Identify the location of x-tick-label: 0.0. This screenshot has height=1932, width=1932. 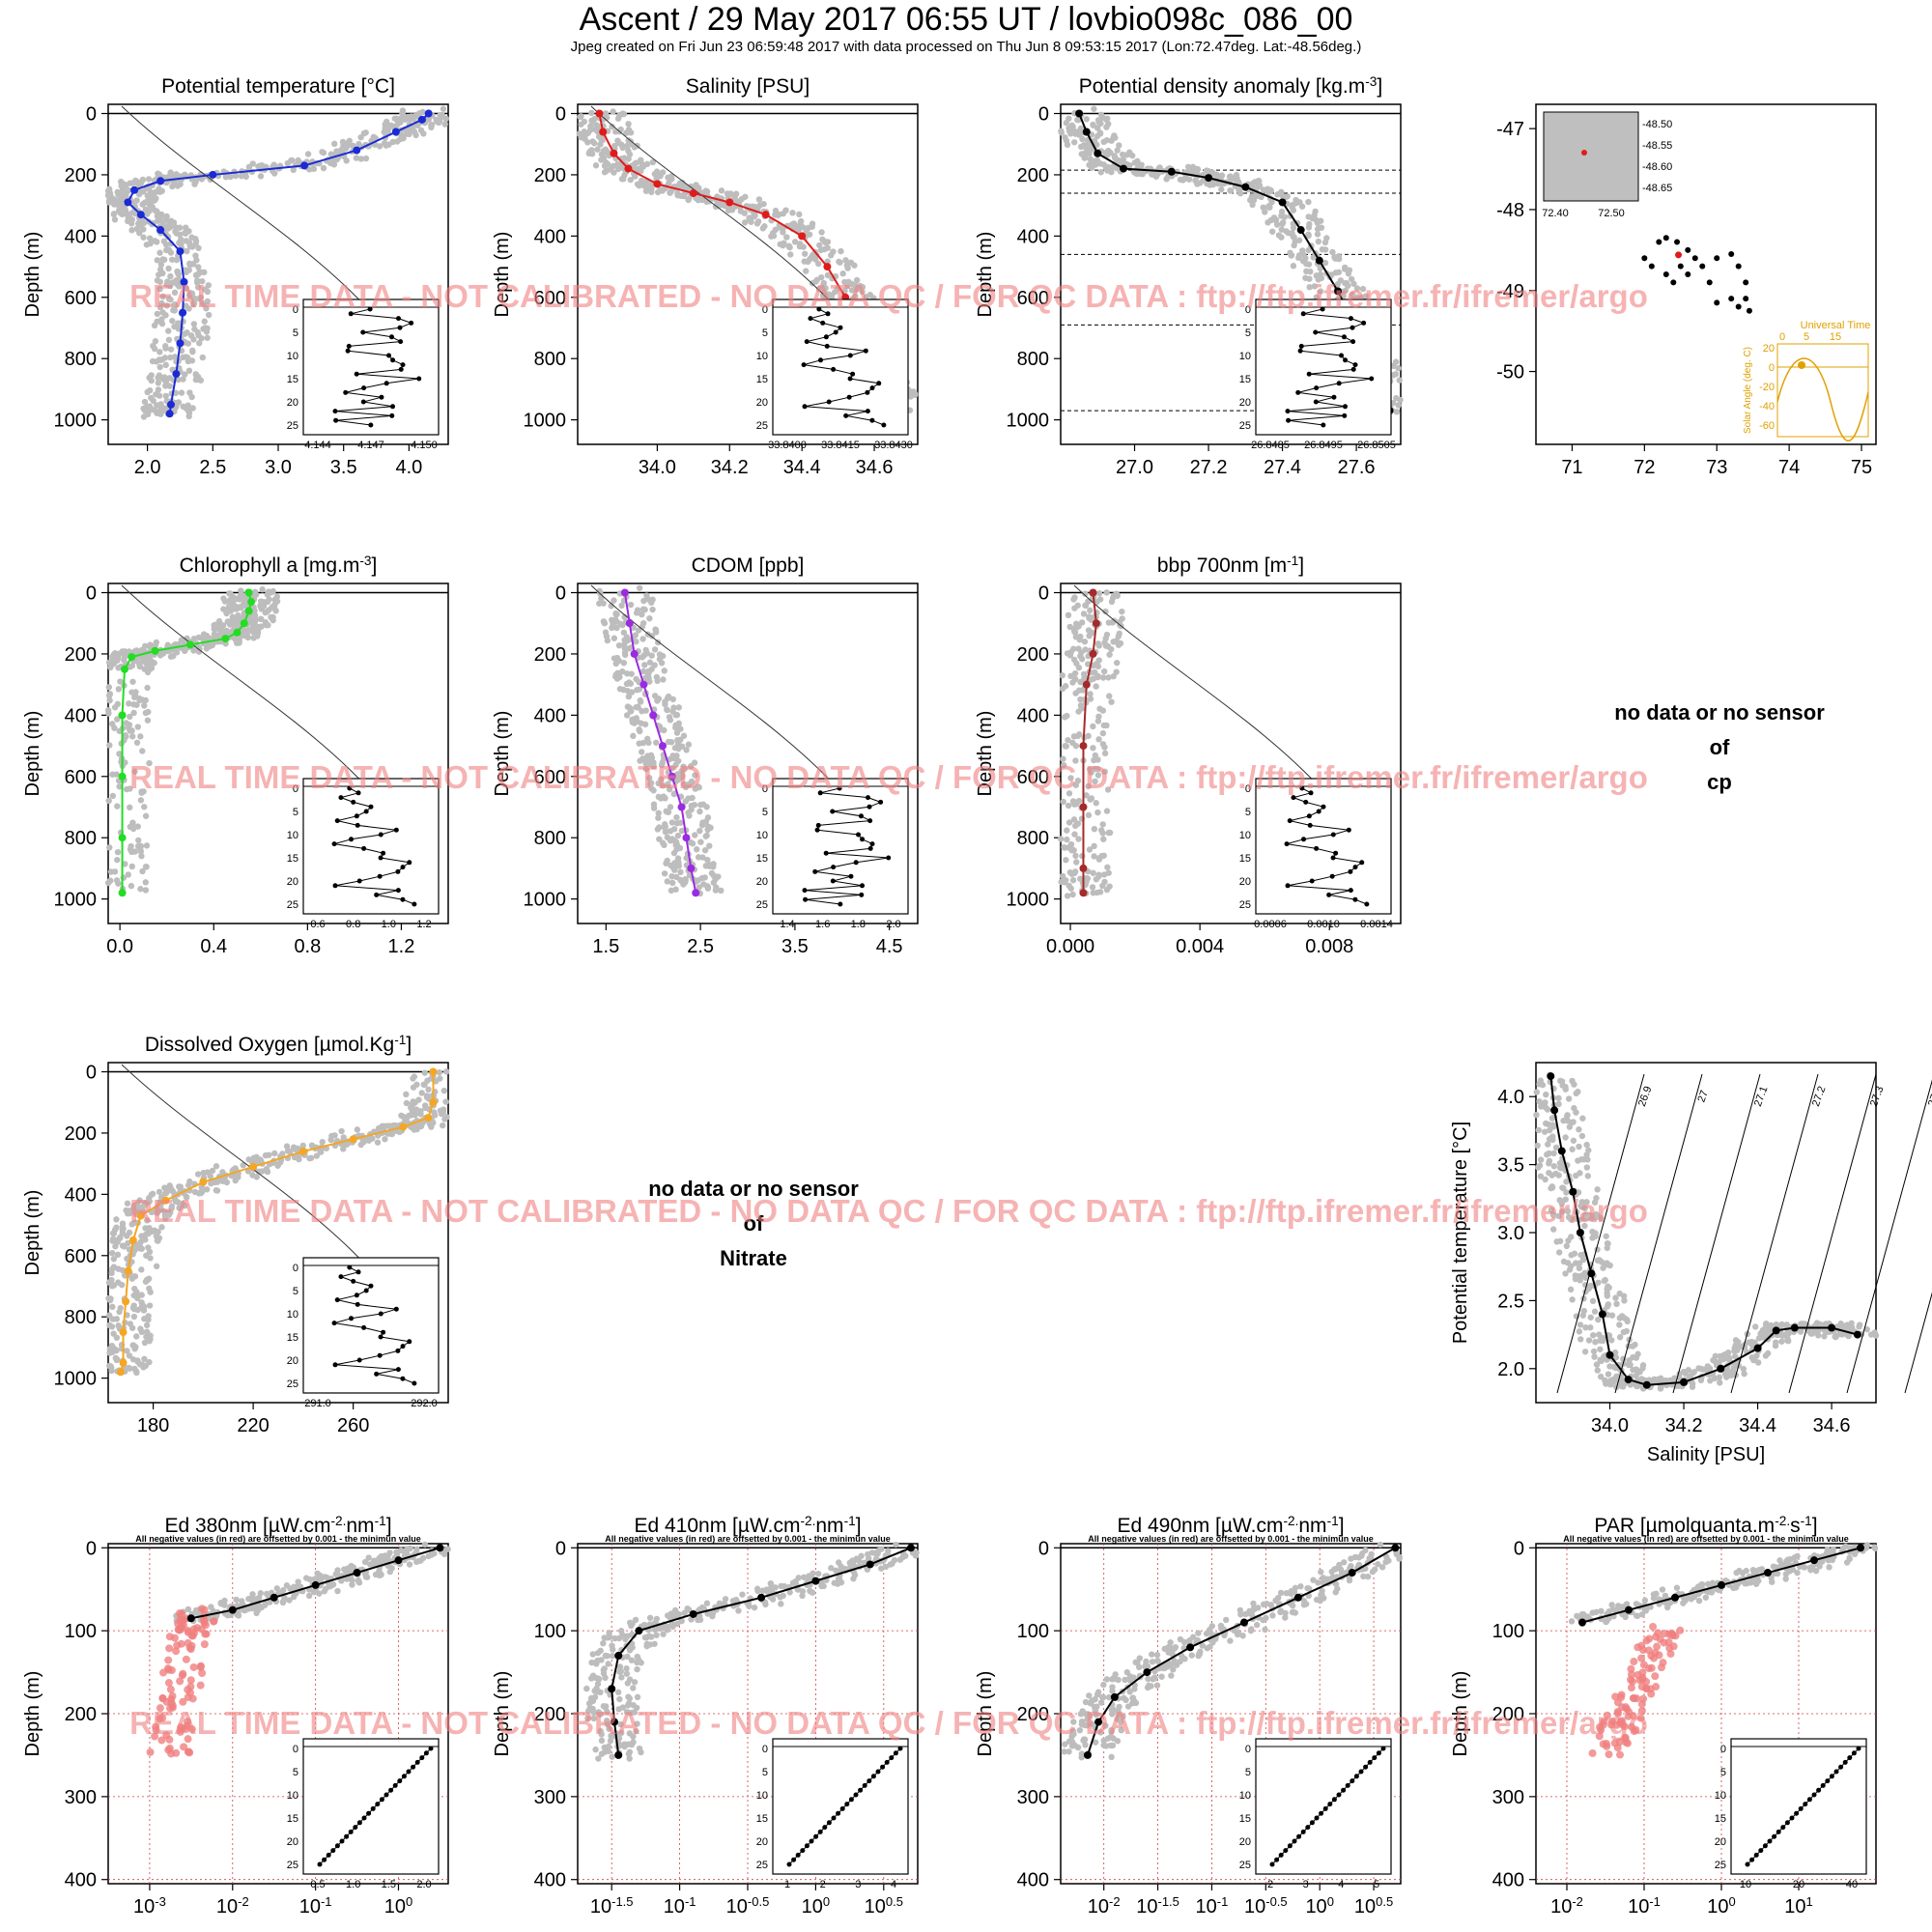
(119, 946).